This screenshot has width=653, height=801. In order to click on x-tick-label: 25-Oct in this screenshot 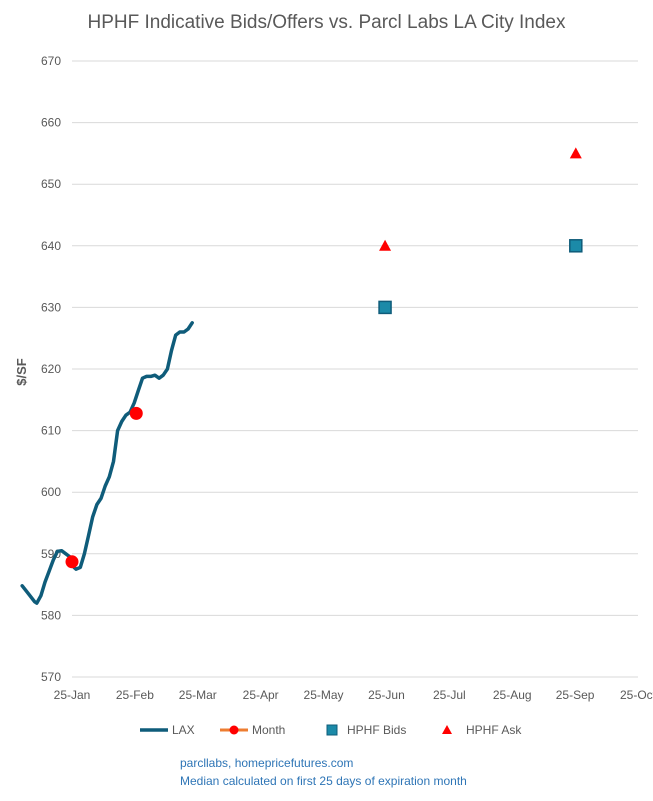, I will do `click(636, 695)`.